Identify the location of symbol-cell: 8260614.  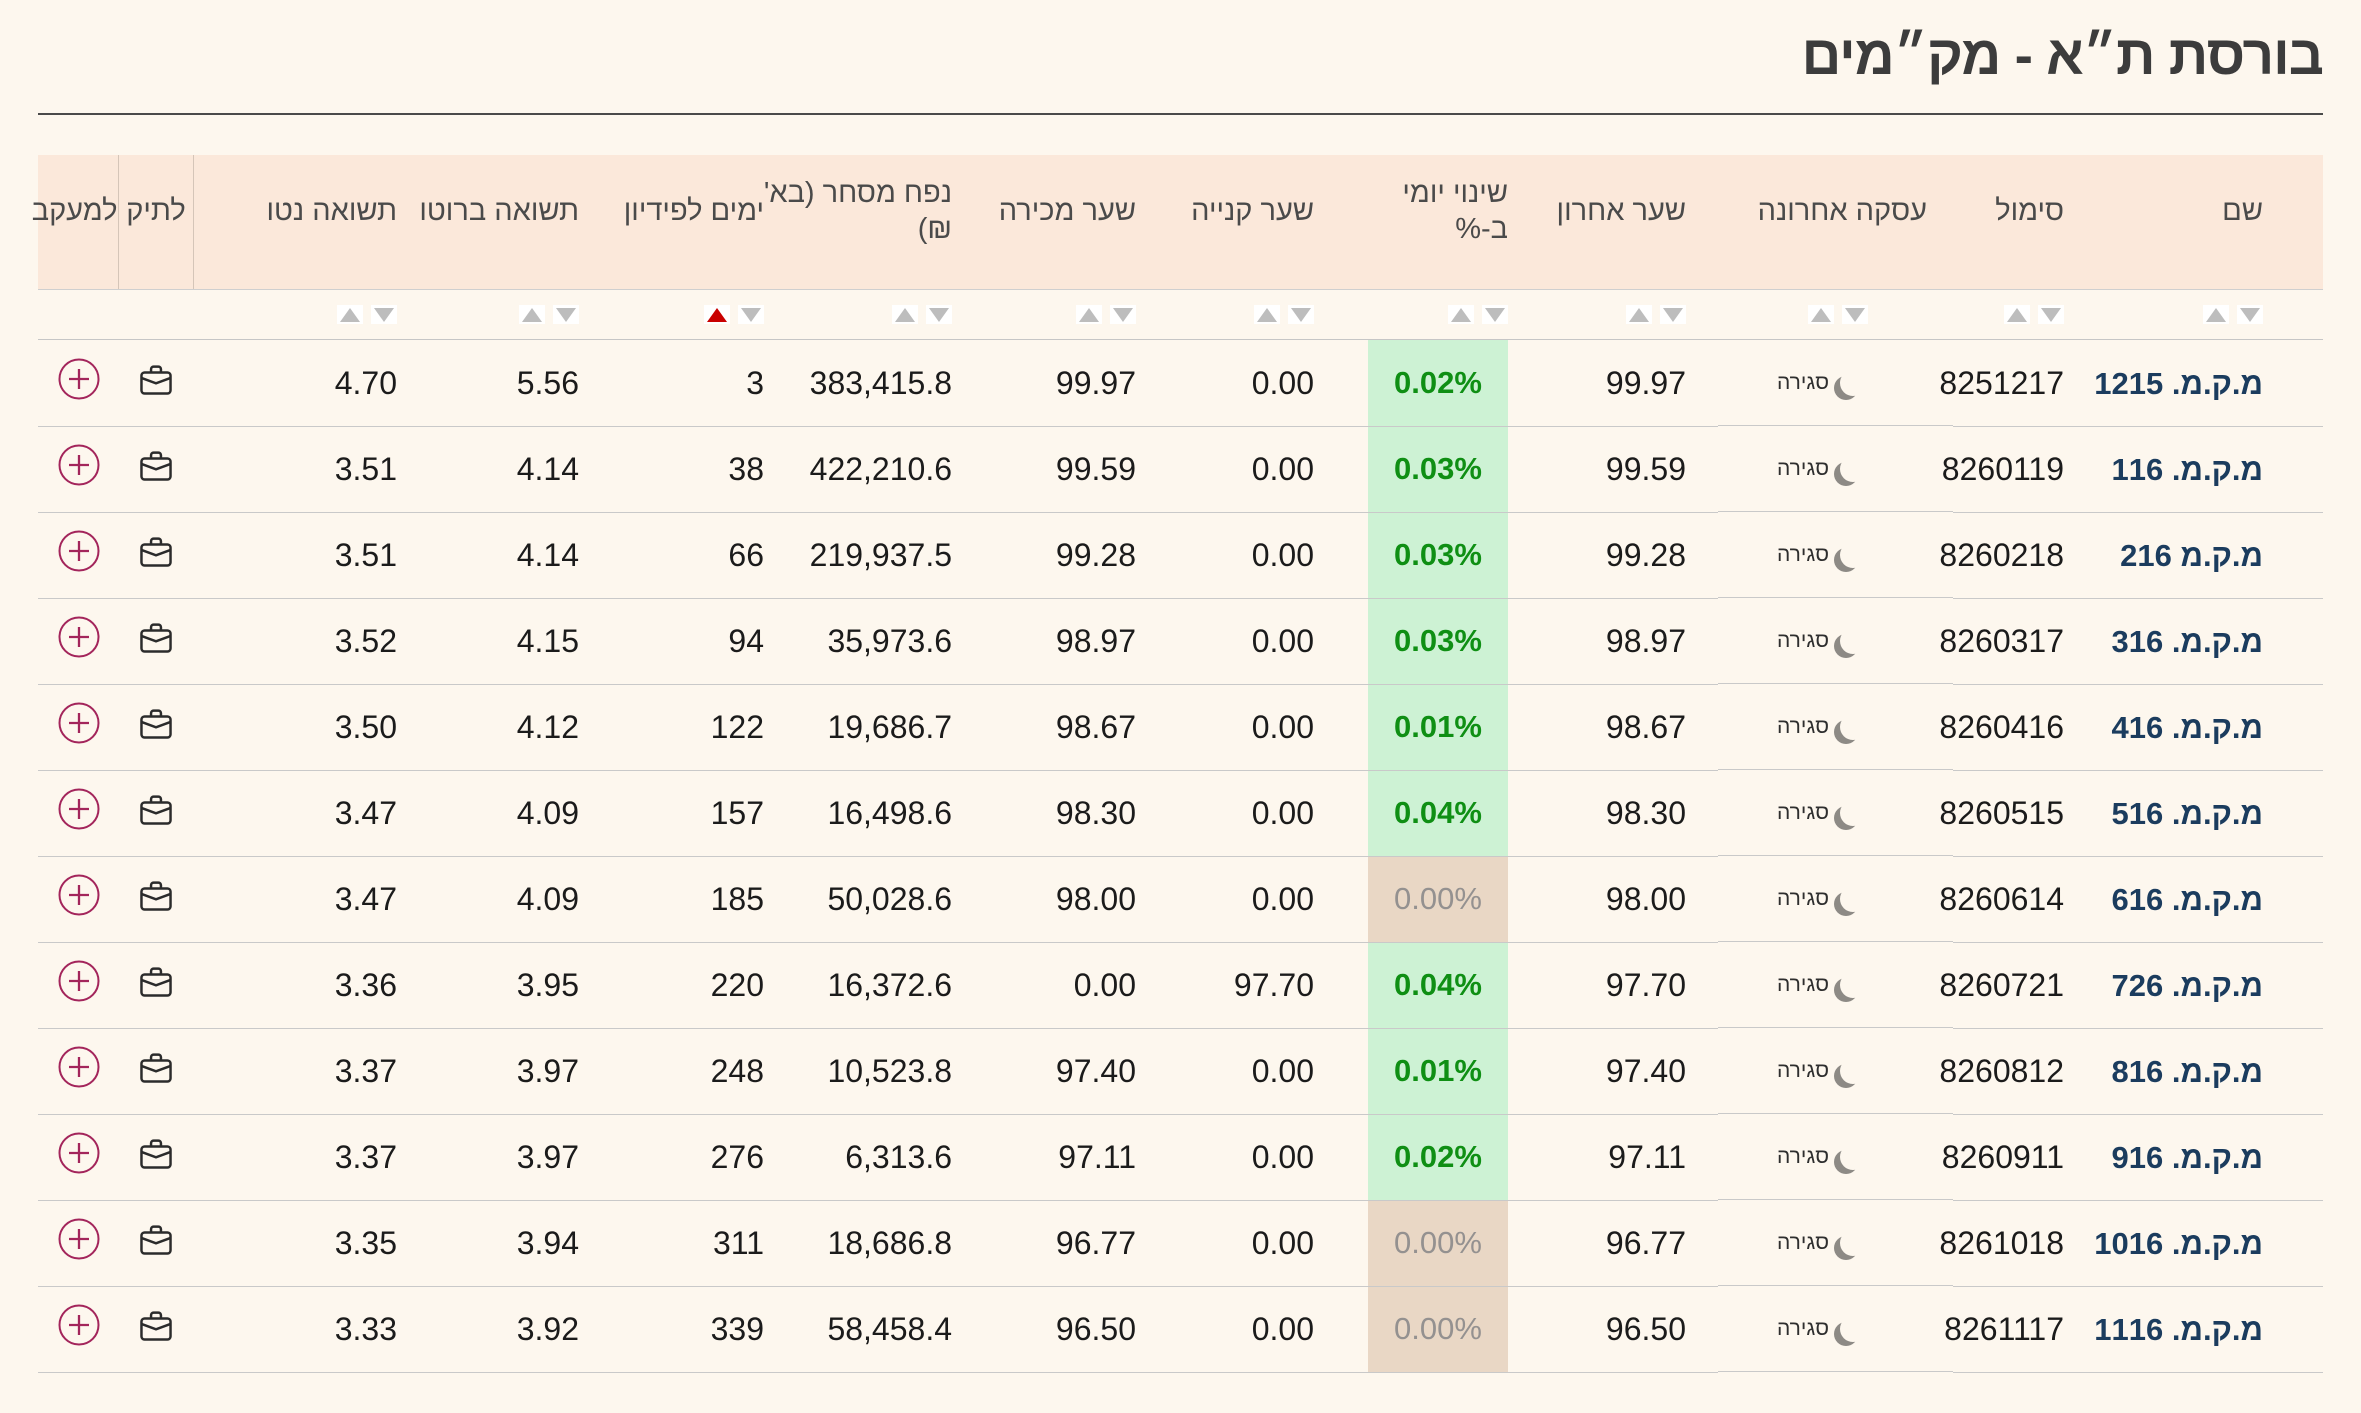
(2038, 899).